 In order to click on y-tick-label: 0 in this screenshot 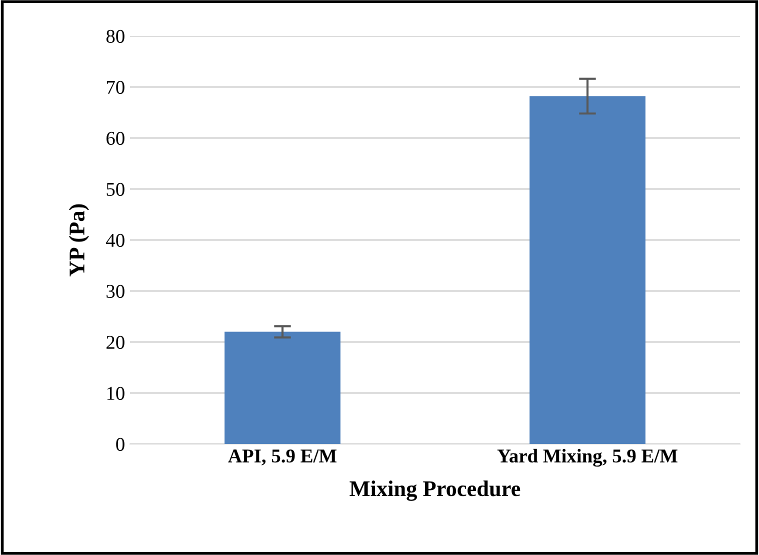, I will do `click(120, 444)`.